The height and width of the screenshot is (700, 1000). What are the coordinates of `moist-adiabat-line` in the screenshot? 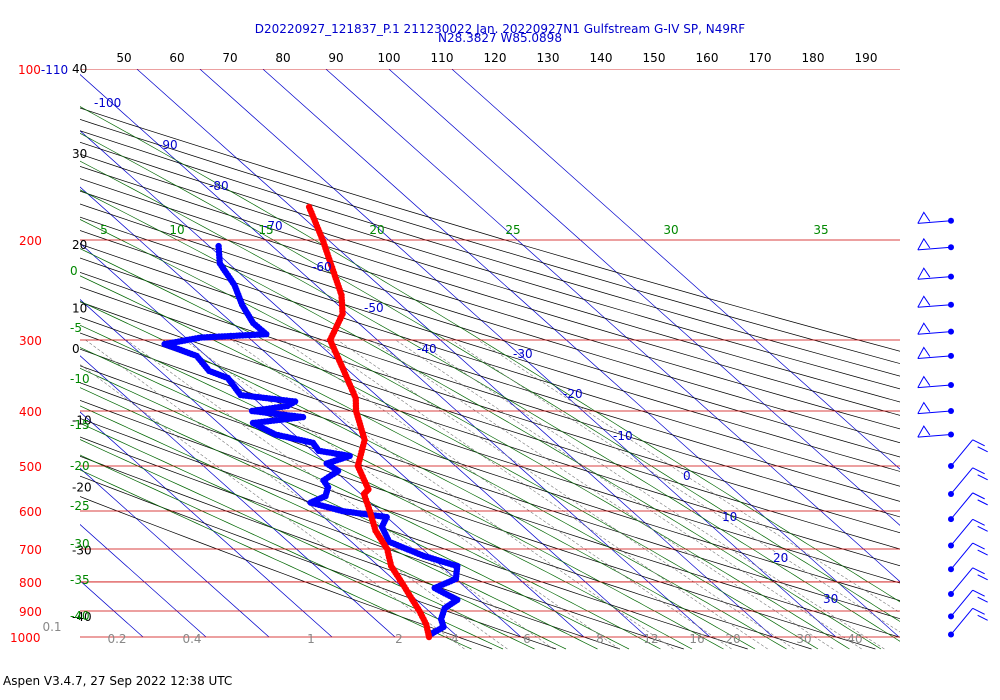 It's located at (276, 559).